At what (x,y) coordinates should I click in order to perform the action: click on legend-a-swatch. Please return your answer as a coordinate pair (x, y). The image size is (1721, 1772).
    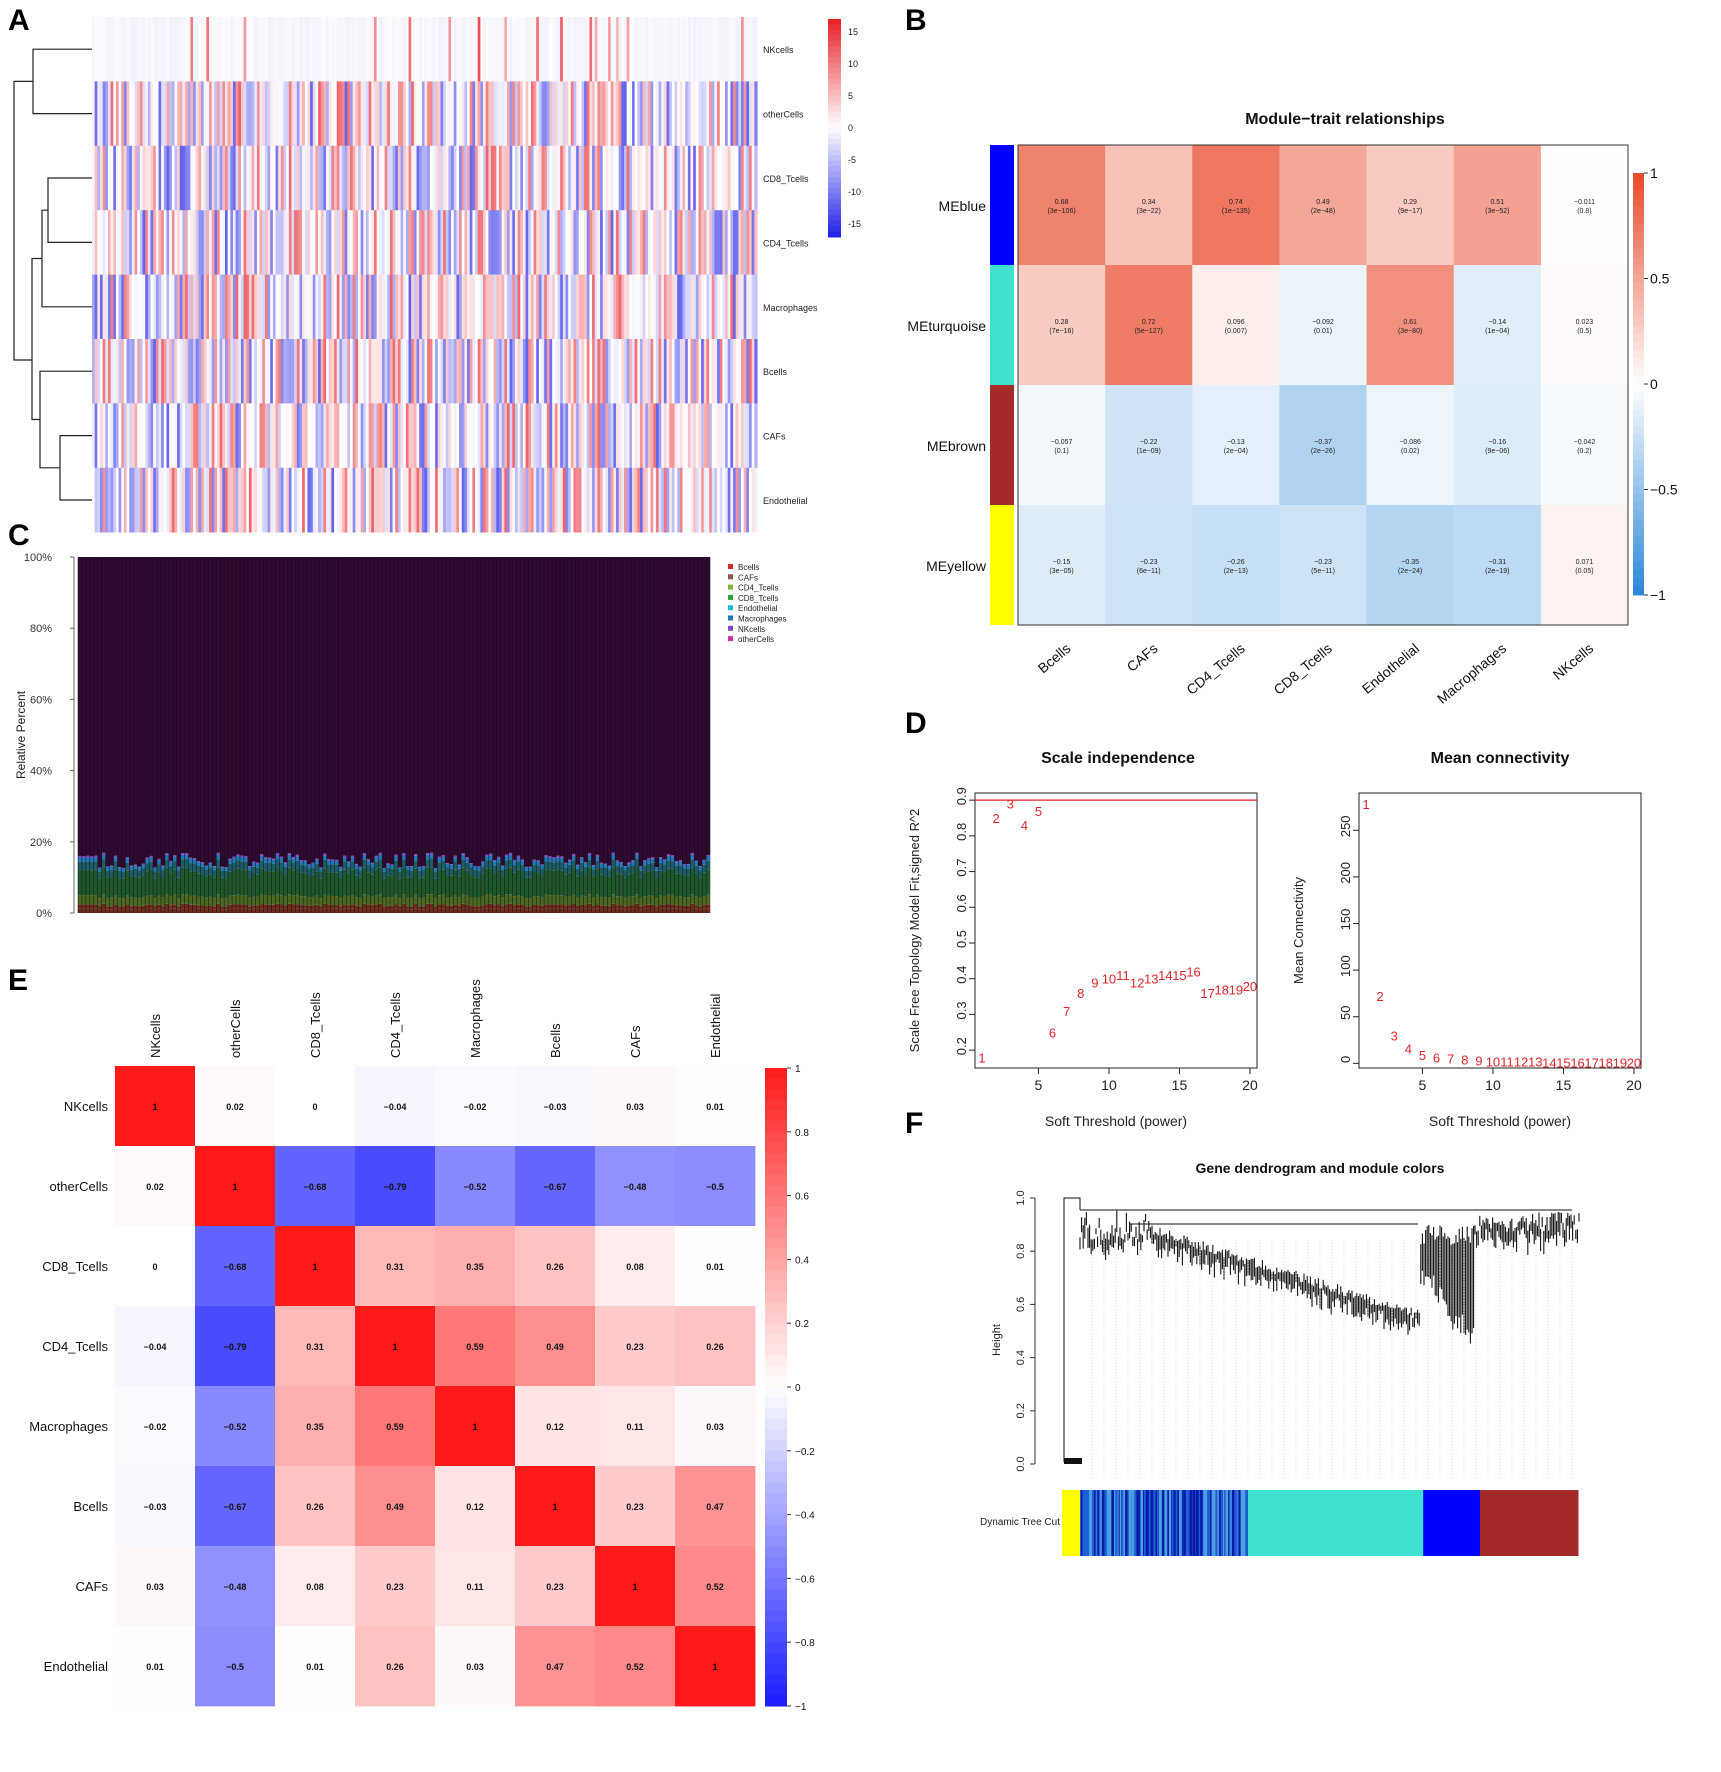
    Looking at the image, I should click on (834, 32).